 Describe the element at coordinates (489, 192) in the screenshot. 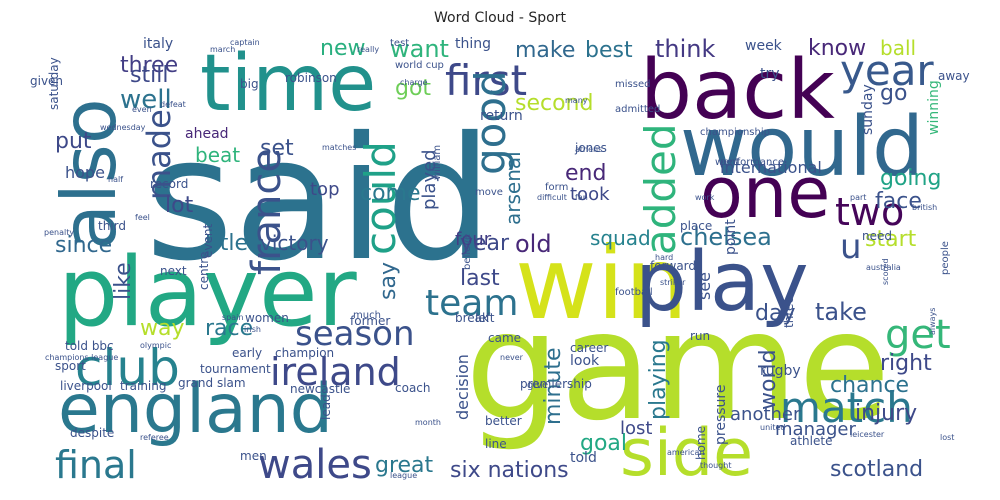

I see `word-move: move` at that location.